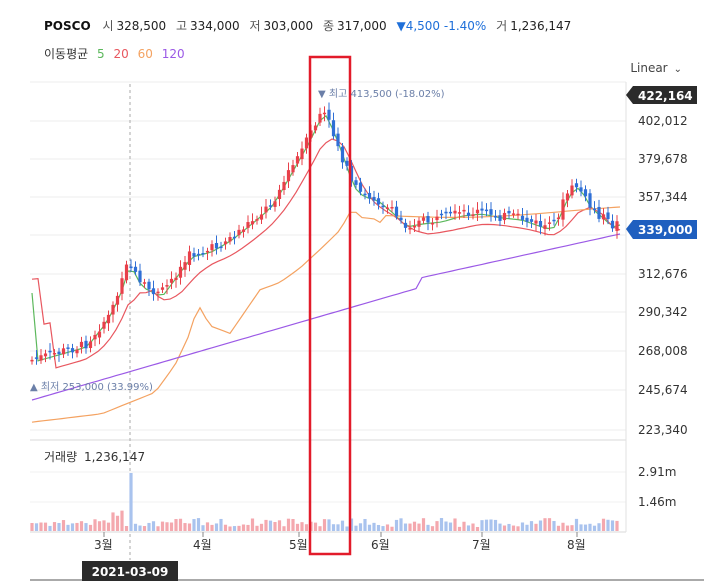 The image size is (704, 586). I want to click on high-value: 334,000, so click(215, 26).